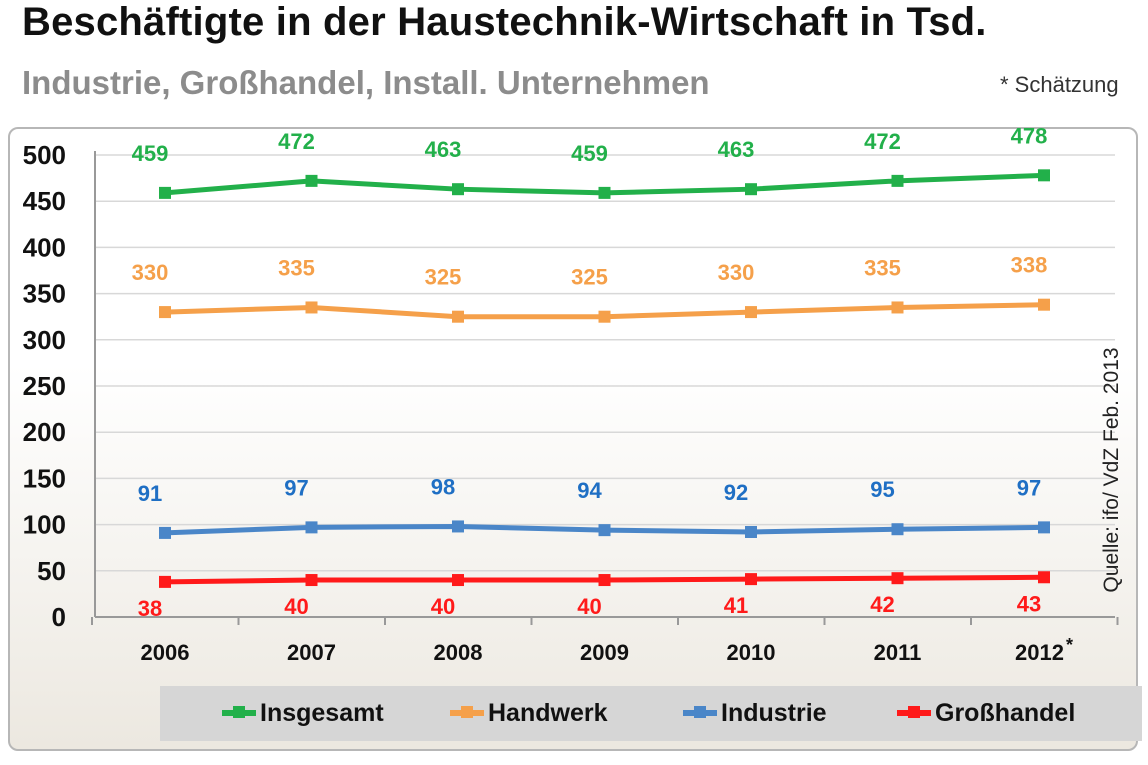  I want to click on legend-swatch-industrie, so click(700, 712).